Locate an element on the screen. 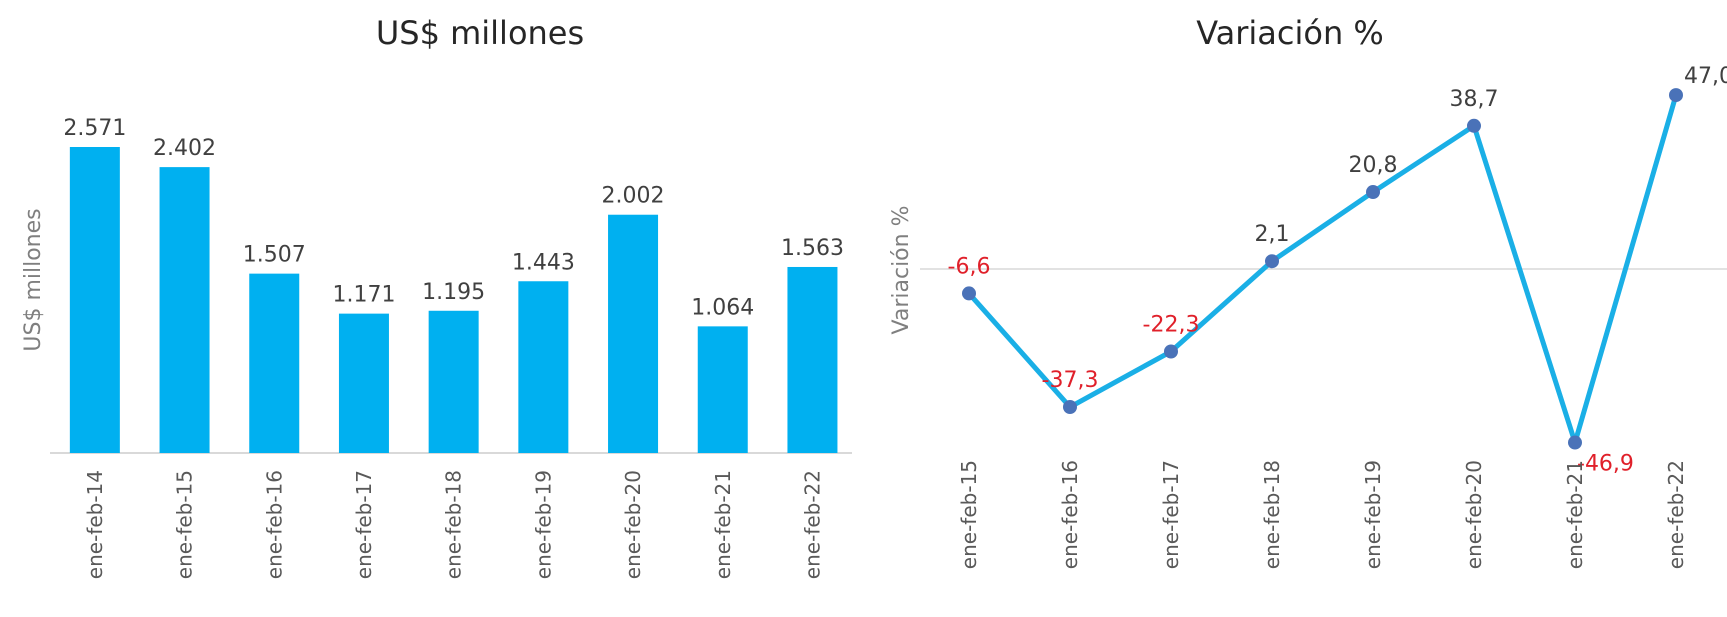 The image size is (1727, 617). bar-x-tick-label: ene-feb-19 is located at coordinates (543, 524).